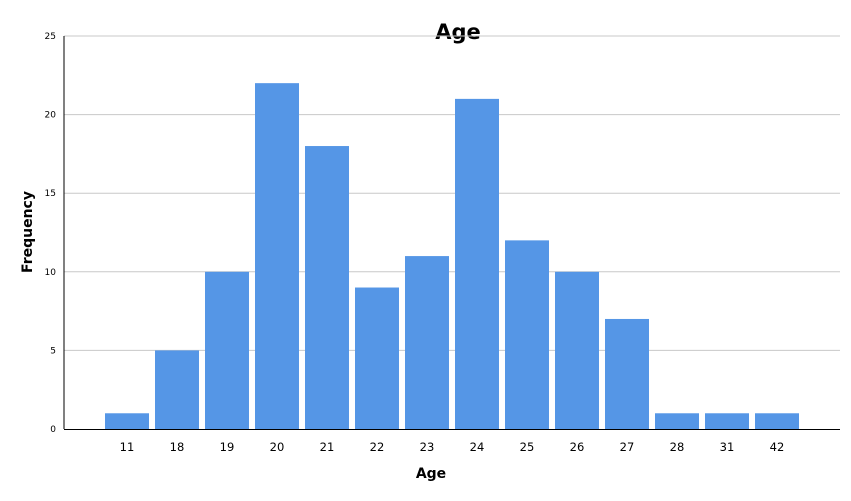  What do you see at coordinates (50, 194) in the screenshot?
I see `y-tick-label: 15` at bounding box center [50, 194].